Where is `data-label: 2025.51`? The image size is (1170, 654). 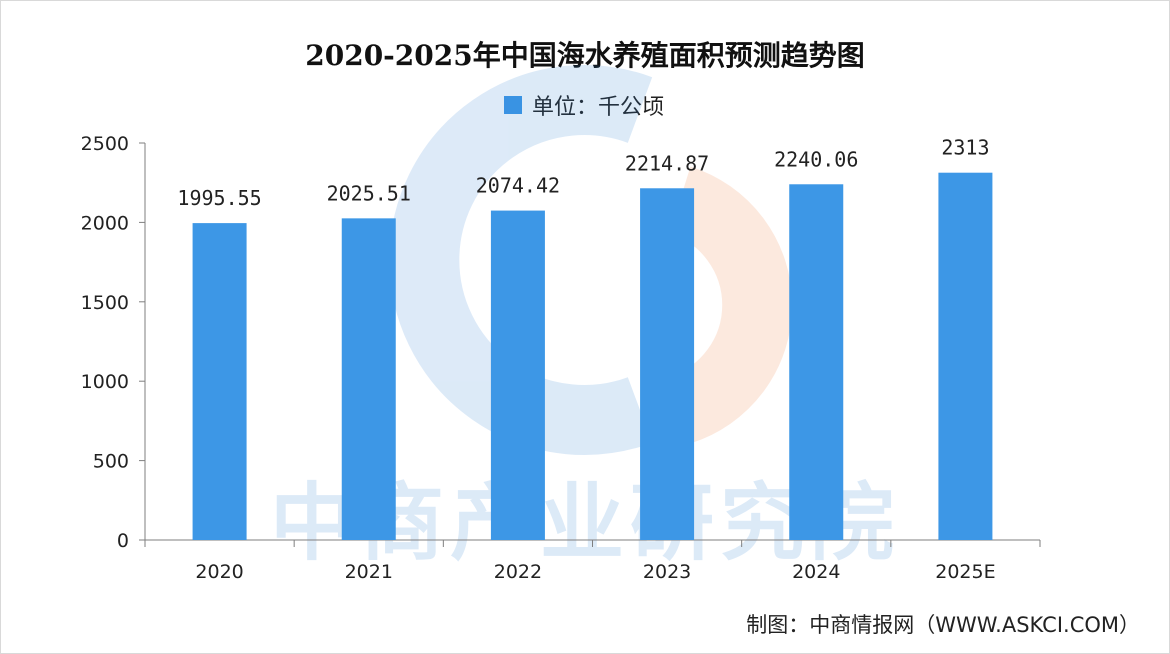
data-label: 2025.51 is located at coordinates (369, 193).